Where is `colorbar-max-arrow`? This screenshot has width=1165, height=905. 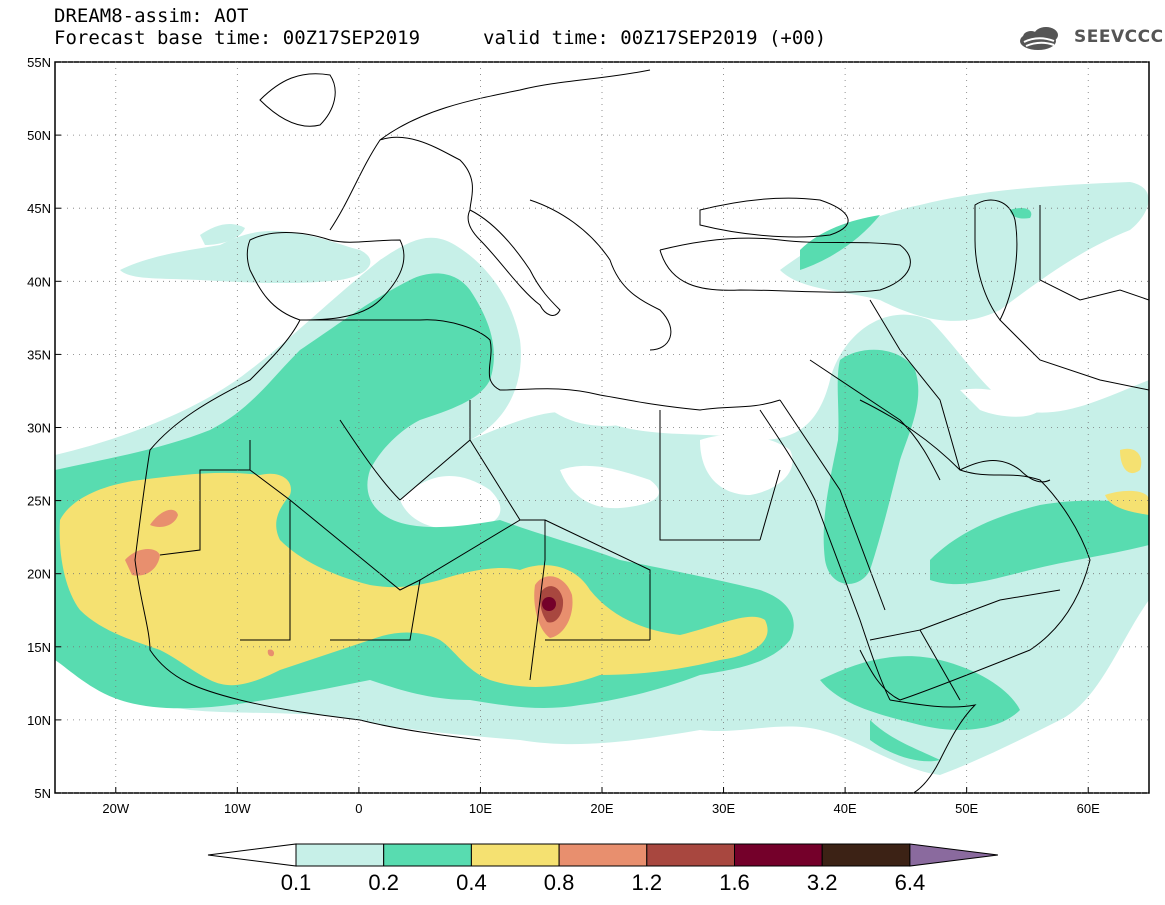
colorbar-max-arrow is located at coordinates (953, 855).